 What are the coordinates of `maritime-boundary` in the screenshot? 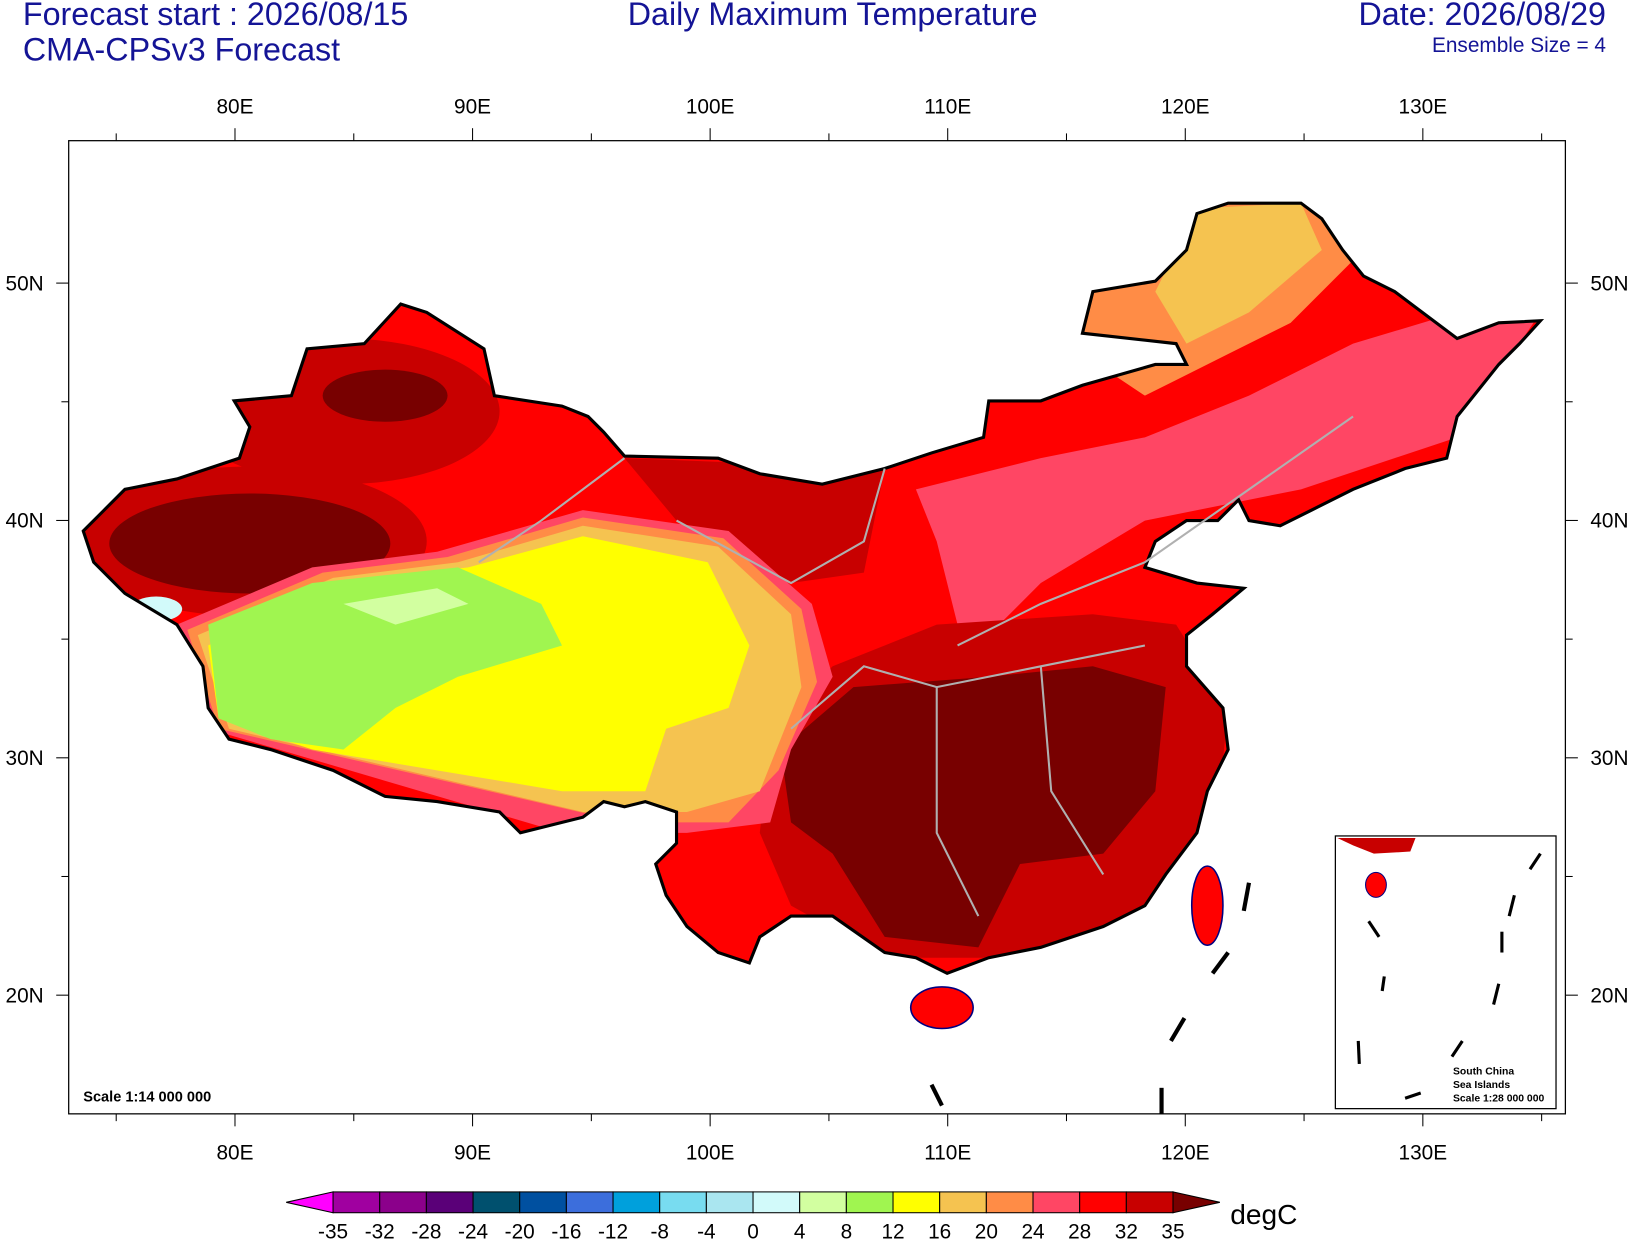 It's located at (1090, 998).